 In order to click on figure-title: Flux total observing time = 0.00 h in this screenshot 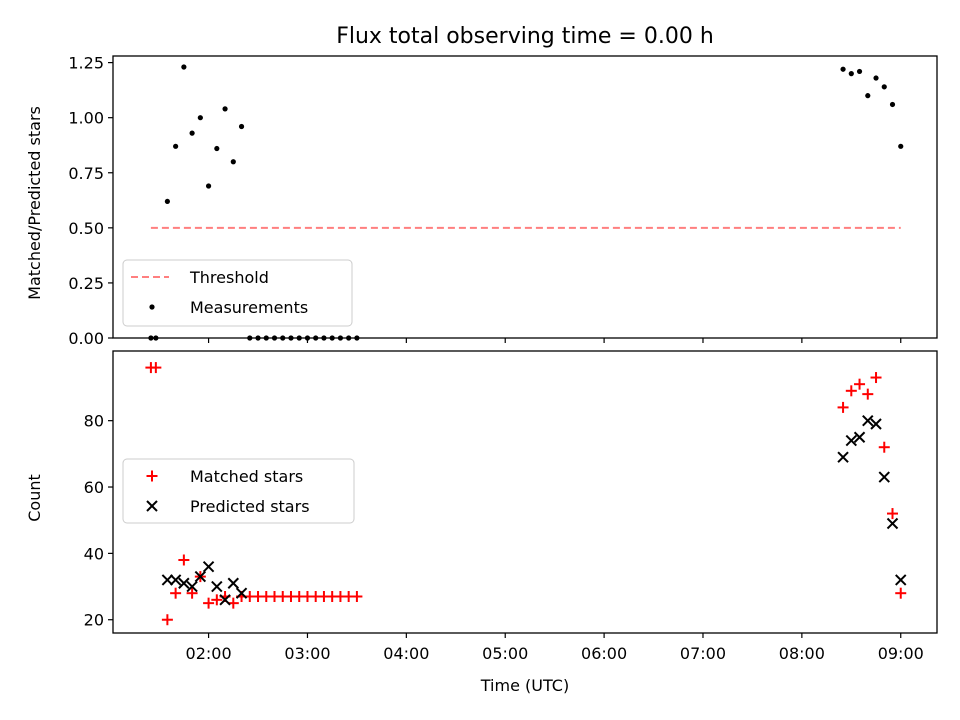, I will do `click(525, 36)`.